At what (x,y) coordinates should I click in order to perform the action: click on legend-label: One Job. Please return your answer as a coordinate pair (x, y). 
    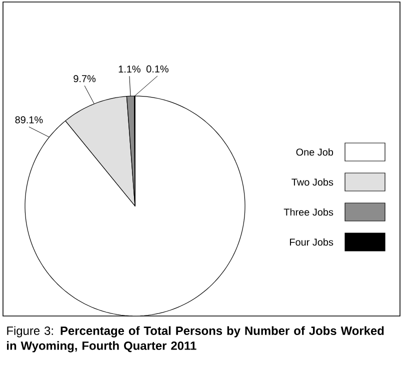
    Looking at the image, I should click on (315, 152).